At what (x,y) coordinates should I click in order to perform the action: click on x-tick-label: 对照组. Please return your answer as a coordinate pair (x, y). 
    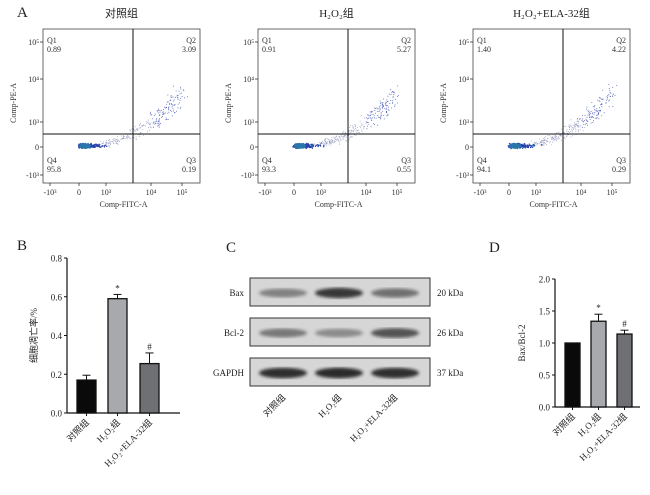
    Looking at the image, I should click on (77, 430).